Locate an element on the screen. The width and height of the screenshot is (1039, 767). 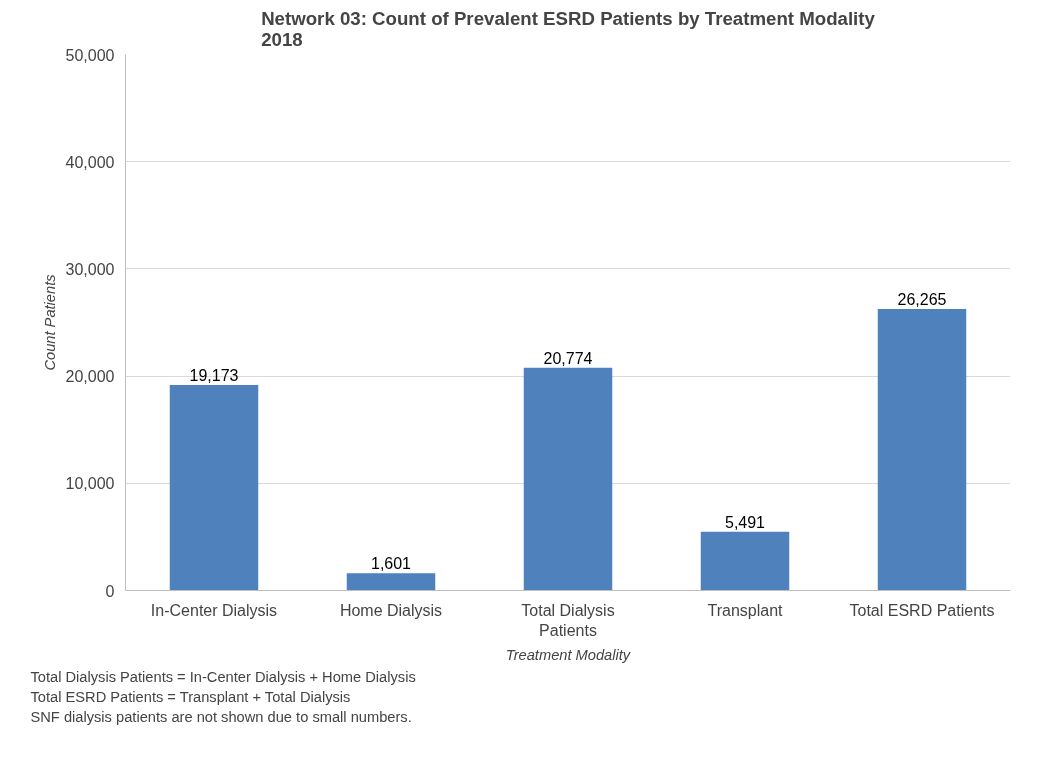
data-label: 26,265 is located at coordinates (922, 299).